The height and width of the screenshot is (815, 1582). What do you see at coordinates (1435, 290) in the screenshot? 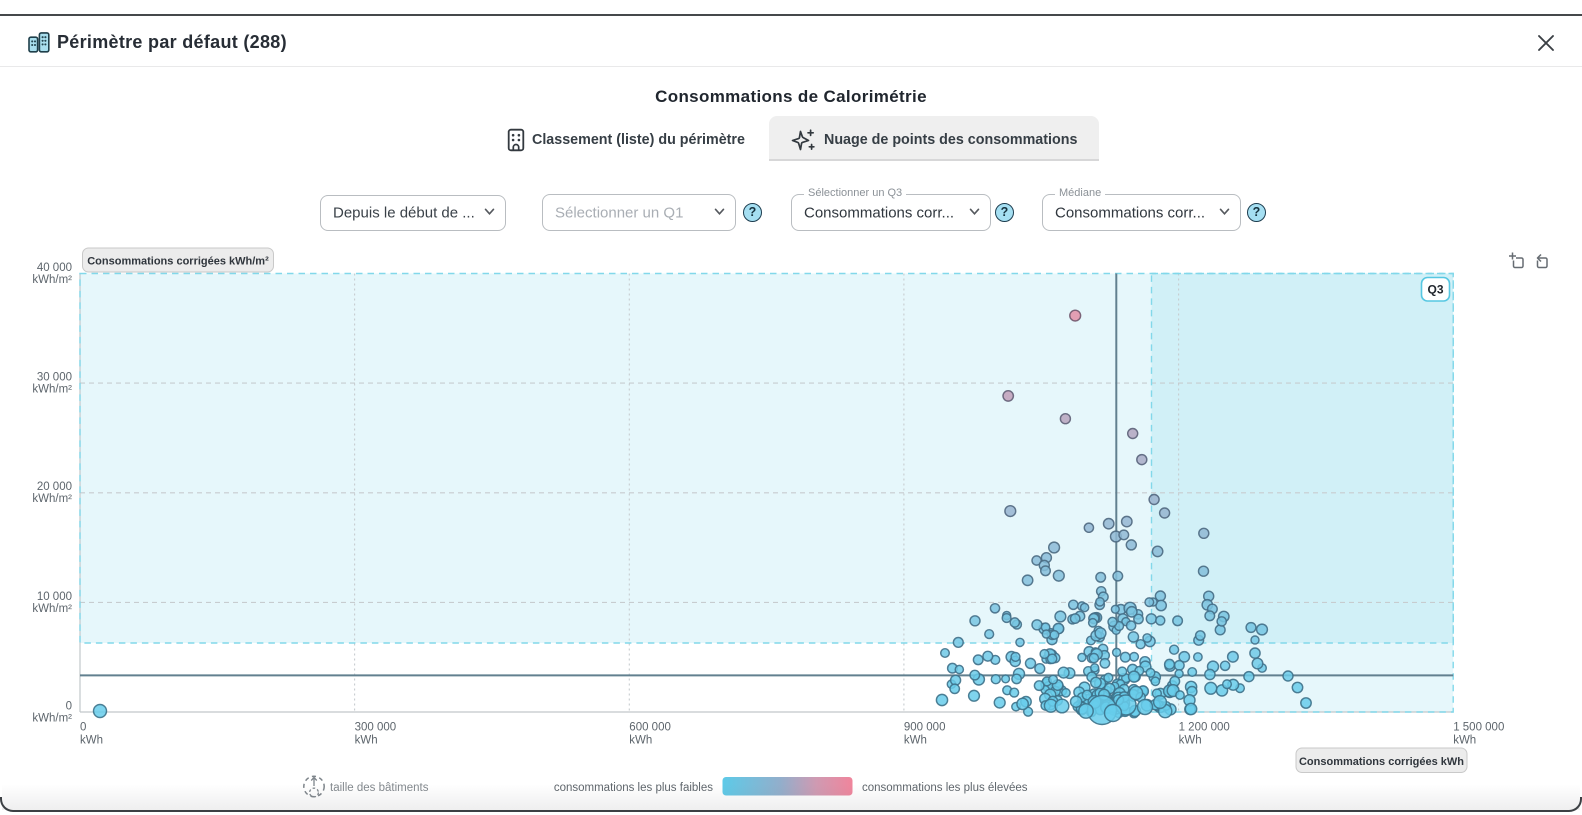
I see `svg-text: Q3` at bounding box center [1435, 290].